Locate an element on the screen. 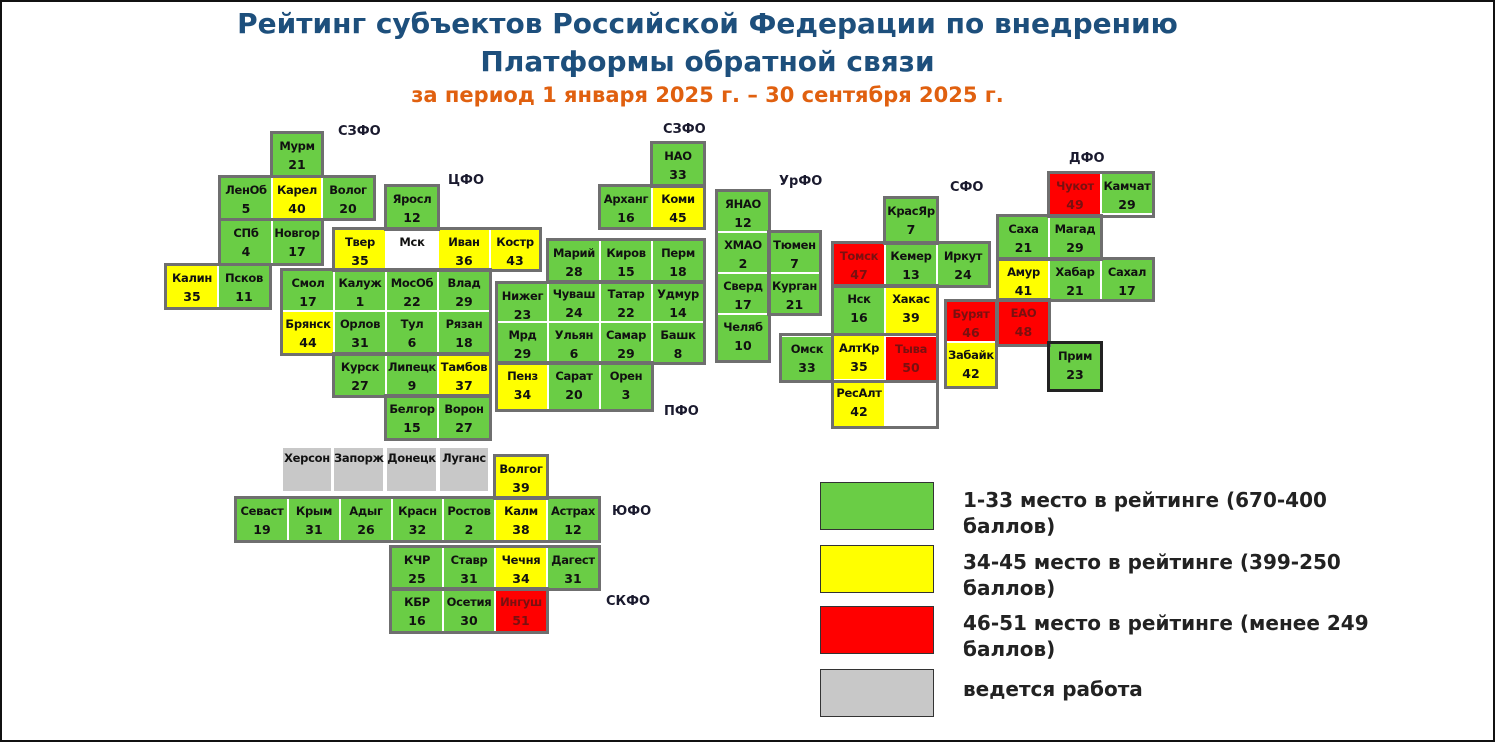 This screenshot has width=1495, height=742. region-name: Амур is located at coordinates (1023, 272).